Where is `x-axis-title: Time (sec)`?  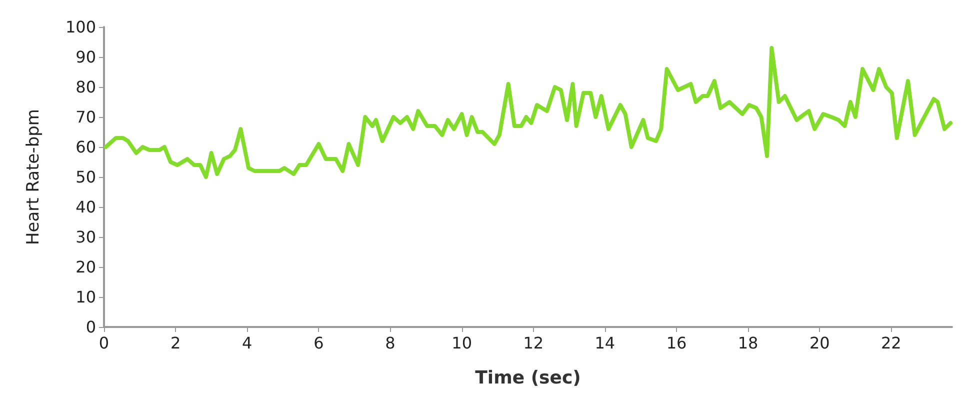 x-axis-title: Time (sec) is located at coordinates (528, 378).